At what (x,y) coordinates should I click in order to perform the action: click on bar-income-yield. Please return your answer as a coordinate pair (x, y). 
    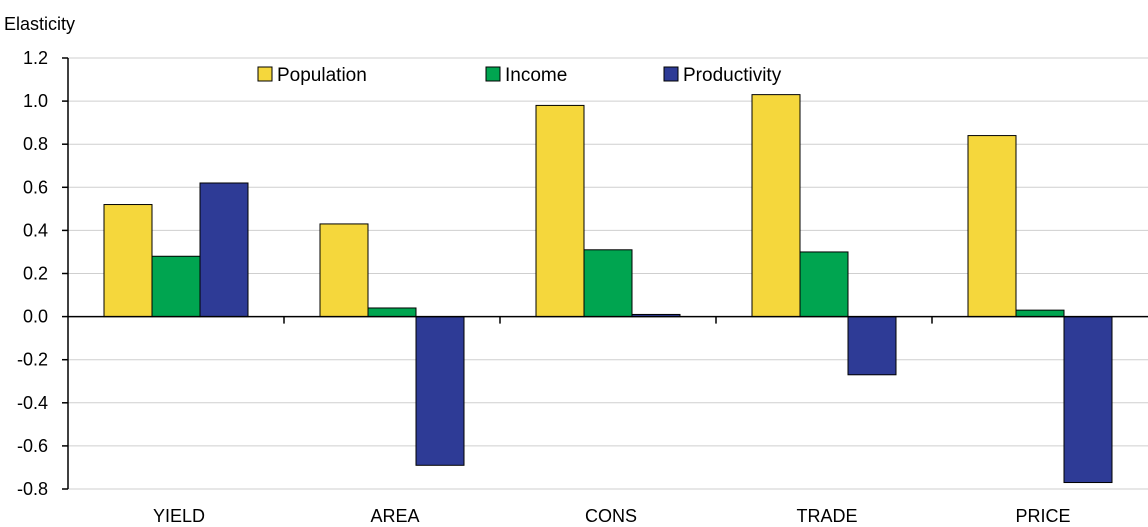
    Looking at the image, I should click on (176, 286).